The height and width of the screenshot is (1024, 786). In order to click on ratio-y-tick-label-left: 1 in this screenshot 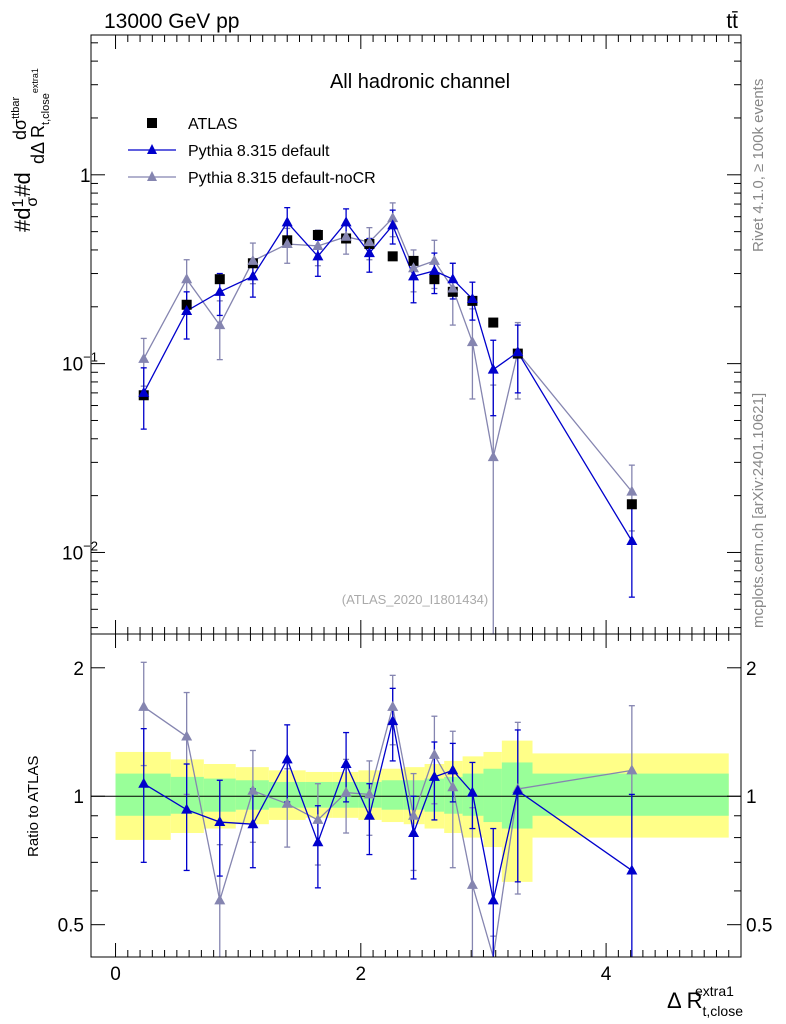, I will do `click(78, 797)`.